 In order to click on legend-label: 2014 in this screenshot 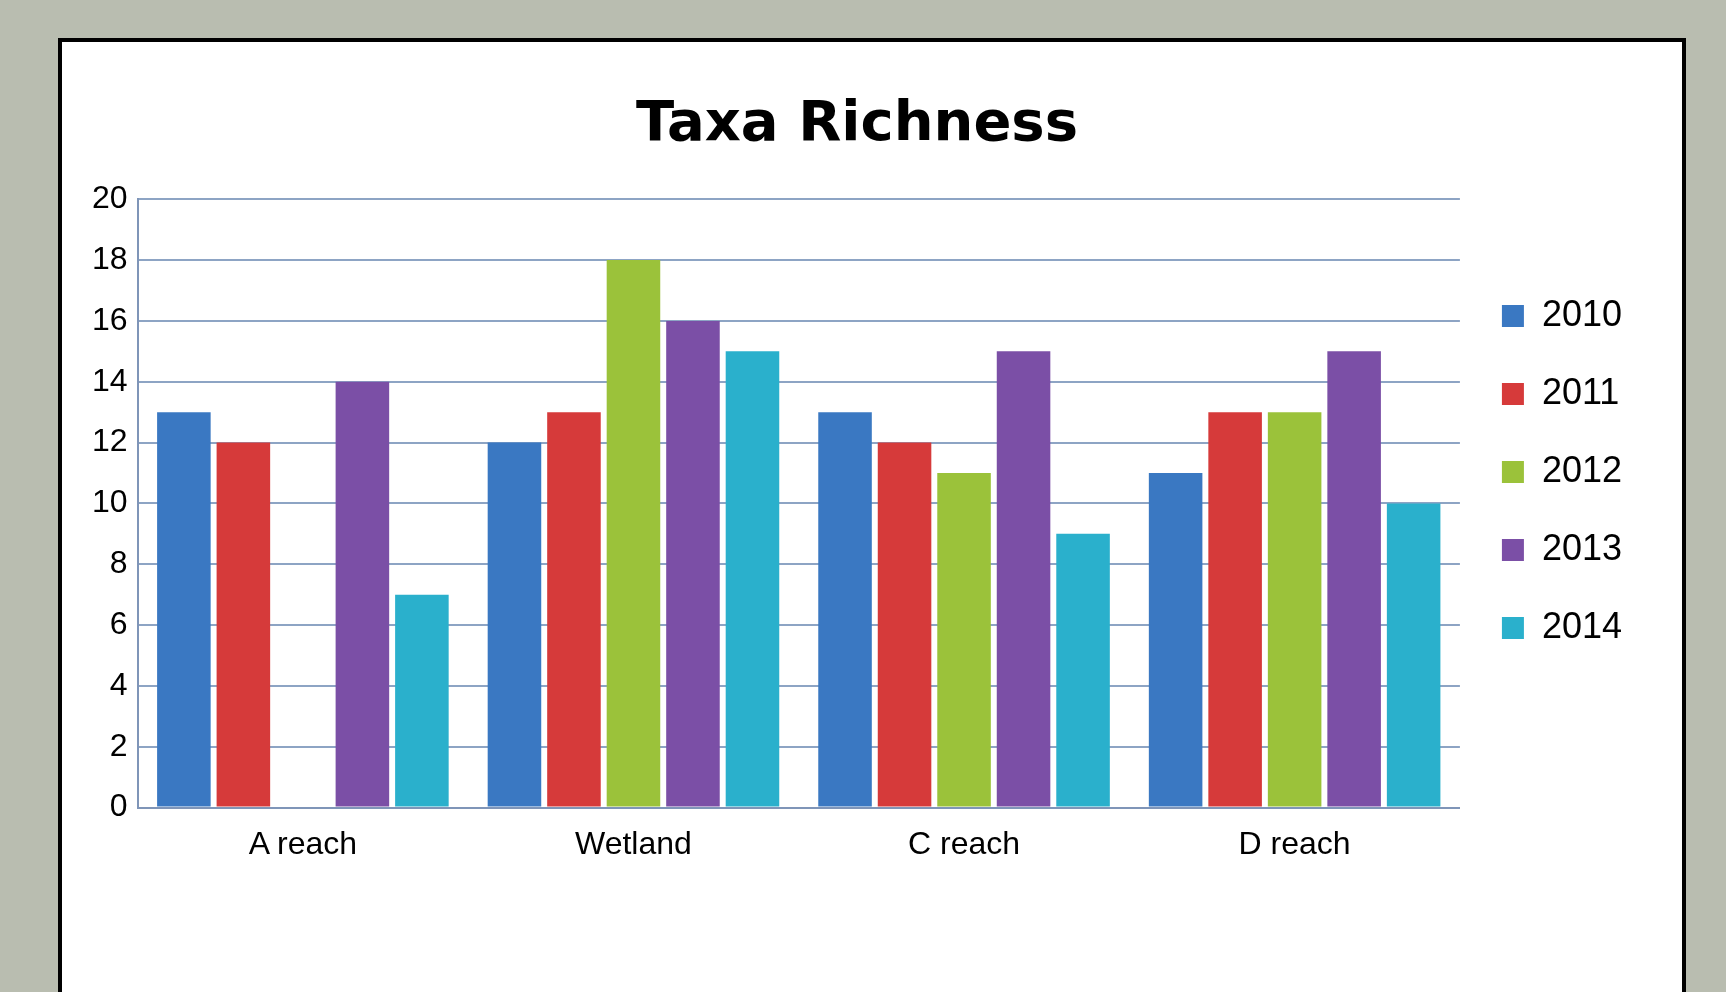, I will do `click(1582, 625)`.